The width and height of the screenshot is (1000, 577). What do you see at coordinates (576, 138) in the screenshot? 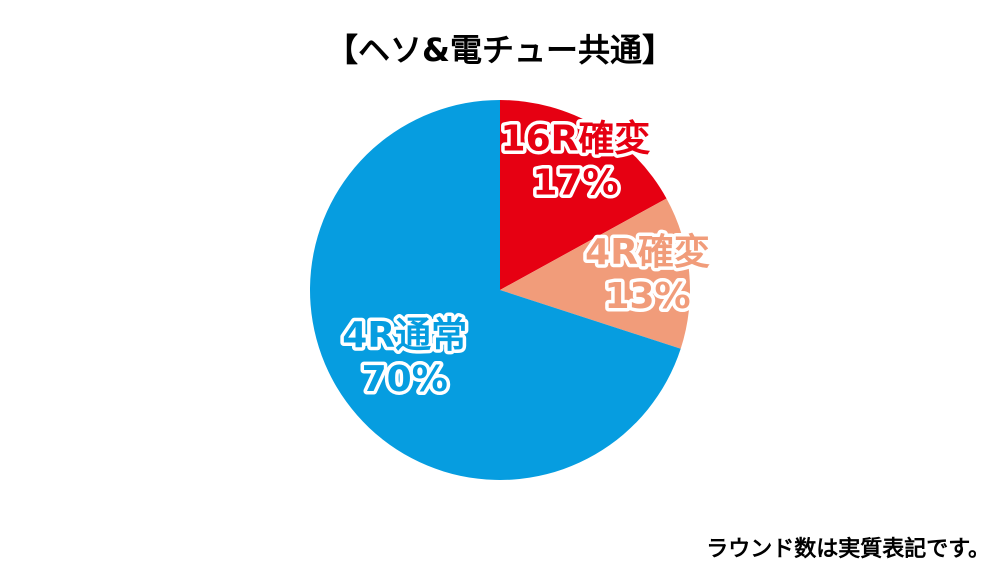
I see `slice-label: 16R確変` at bounding box center [576, 138].